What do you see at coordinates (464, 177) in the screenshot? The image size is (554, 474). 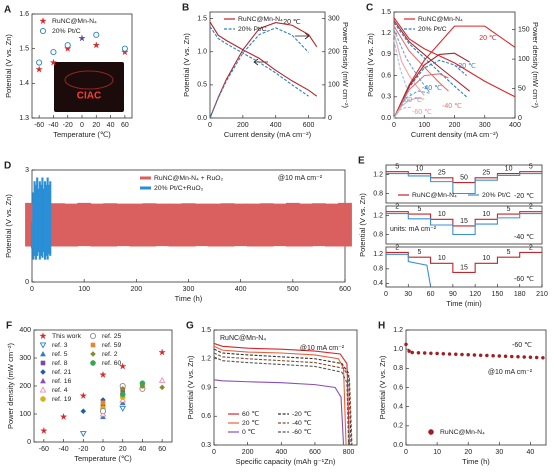 I see `current-label: 50` at bounding box center [464, 177].